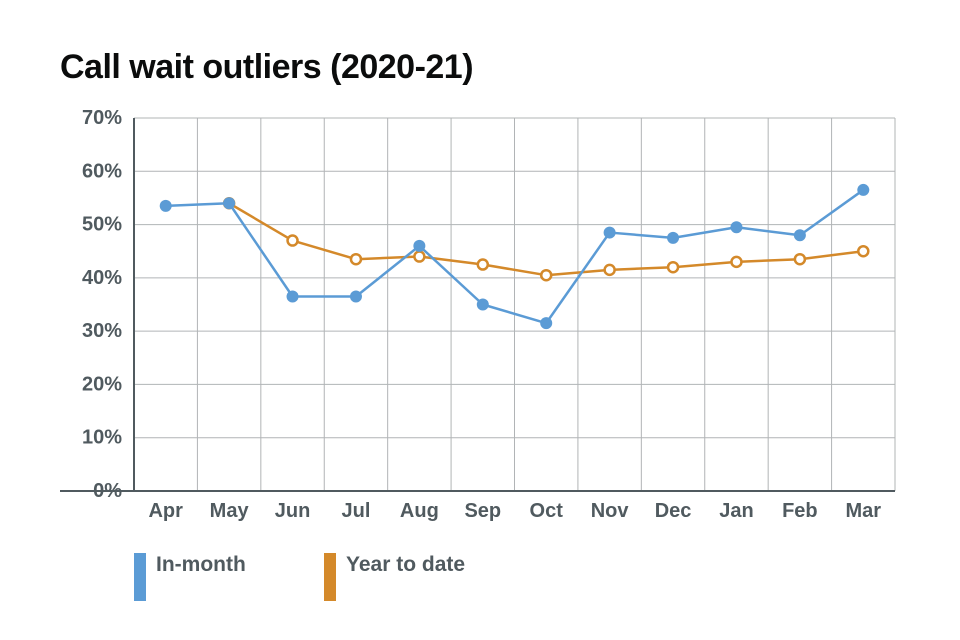  What do you see at coordinates (165, 511) in the screenshot?
I see `x-tick-label: Apr` at bounding box center [165, 511].